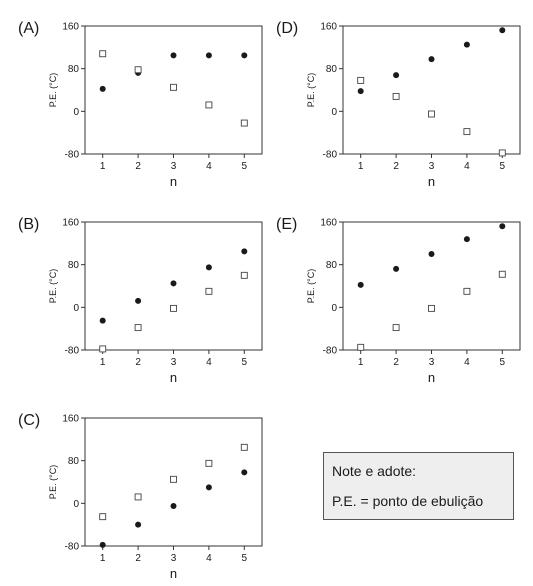  I want to click on panel-label: (B), so click(29, 224).